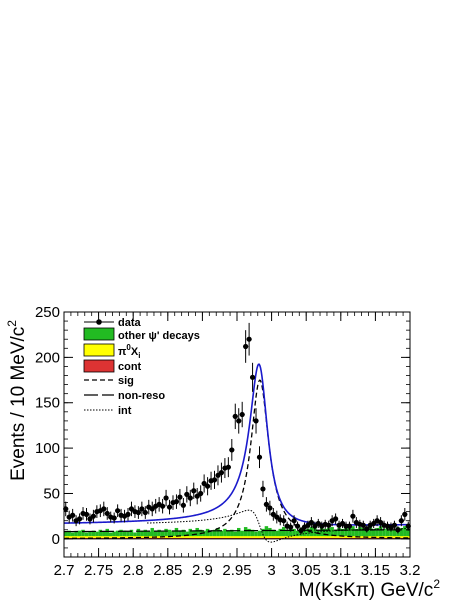 The height and width of the screenshot is (603, 466). I want to click on x-tick-label: 3.2, so click(410, 570).